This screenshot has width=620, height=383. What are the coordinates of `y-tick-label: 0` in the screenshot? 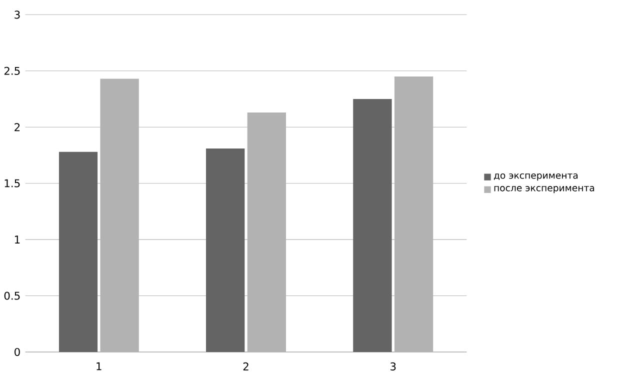 It's located at (17, 352).